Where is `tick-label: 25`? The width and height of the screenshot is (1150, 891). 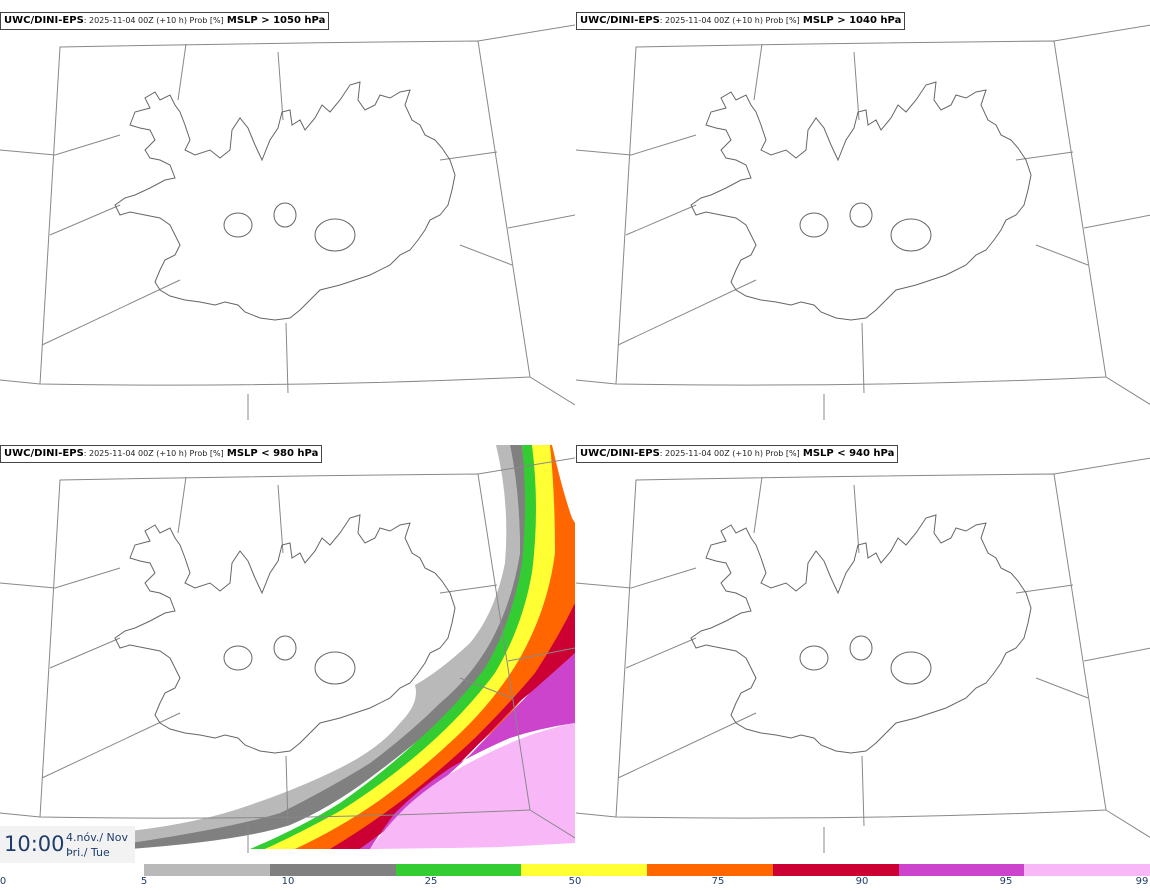
tick-label: 25 is located at coordinates (431, 881).